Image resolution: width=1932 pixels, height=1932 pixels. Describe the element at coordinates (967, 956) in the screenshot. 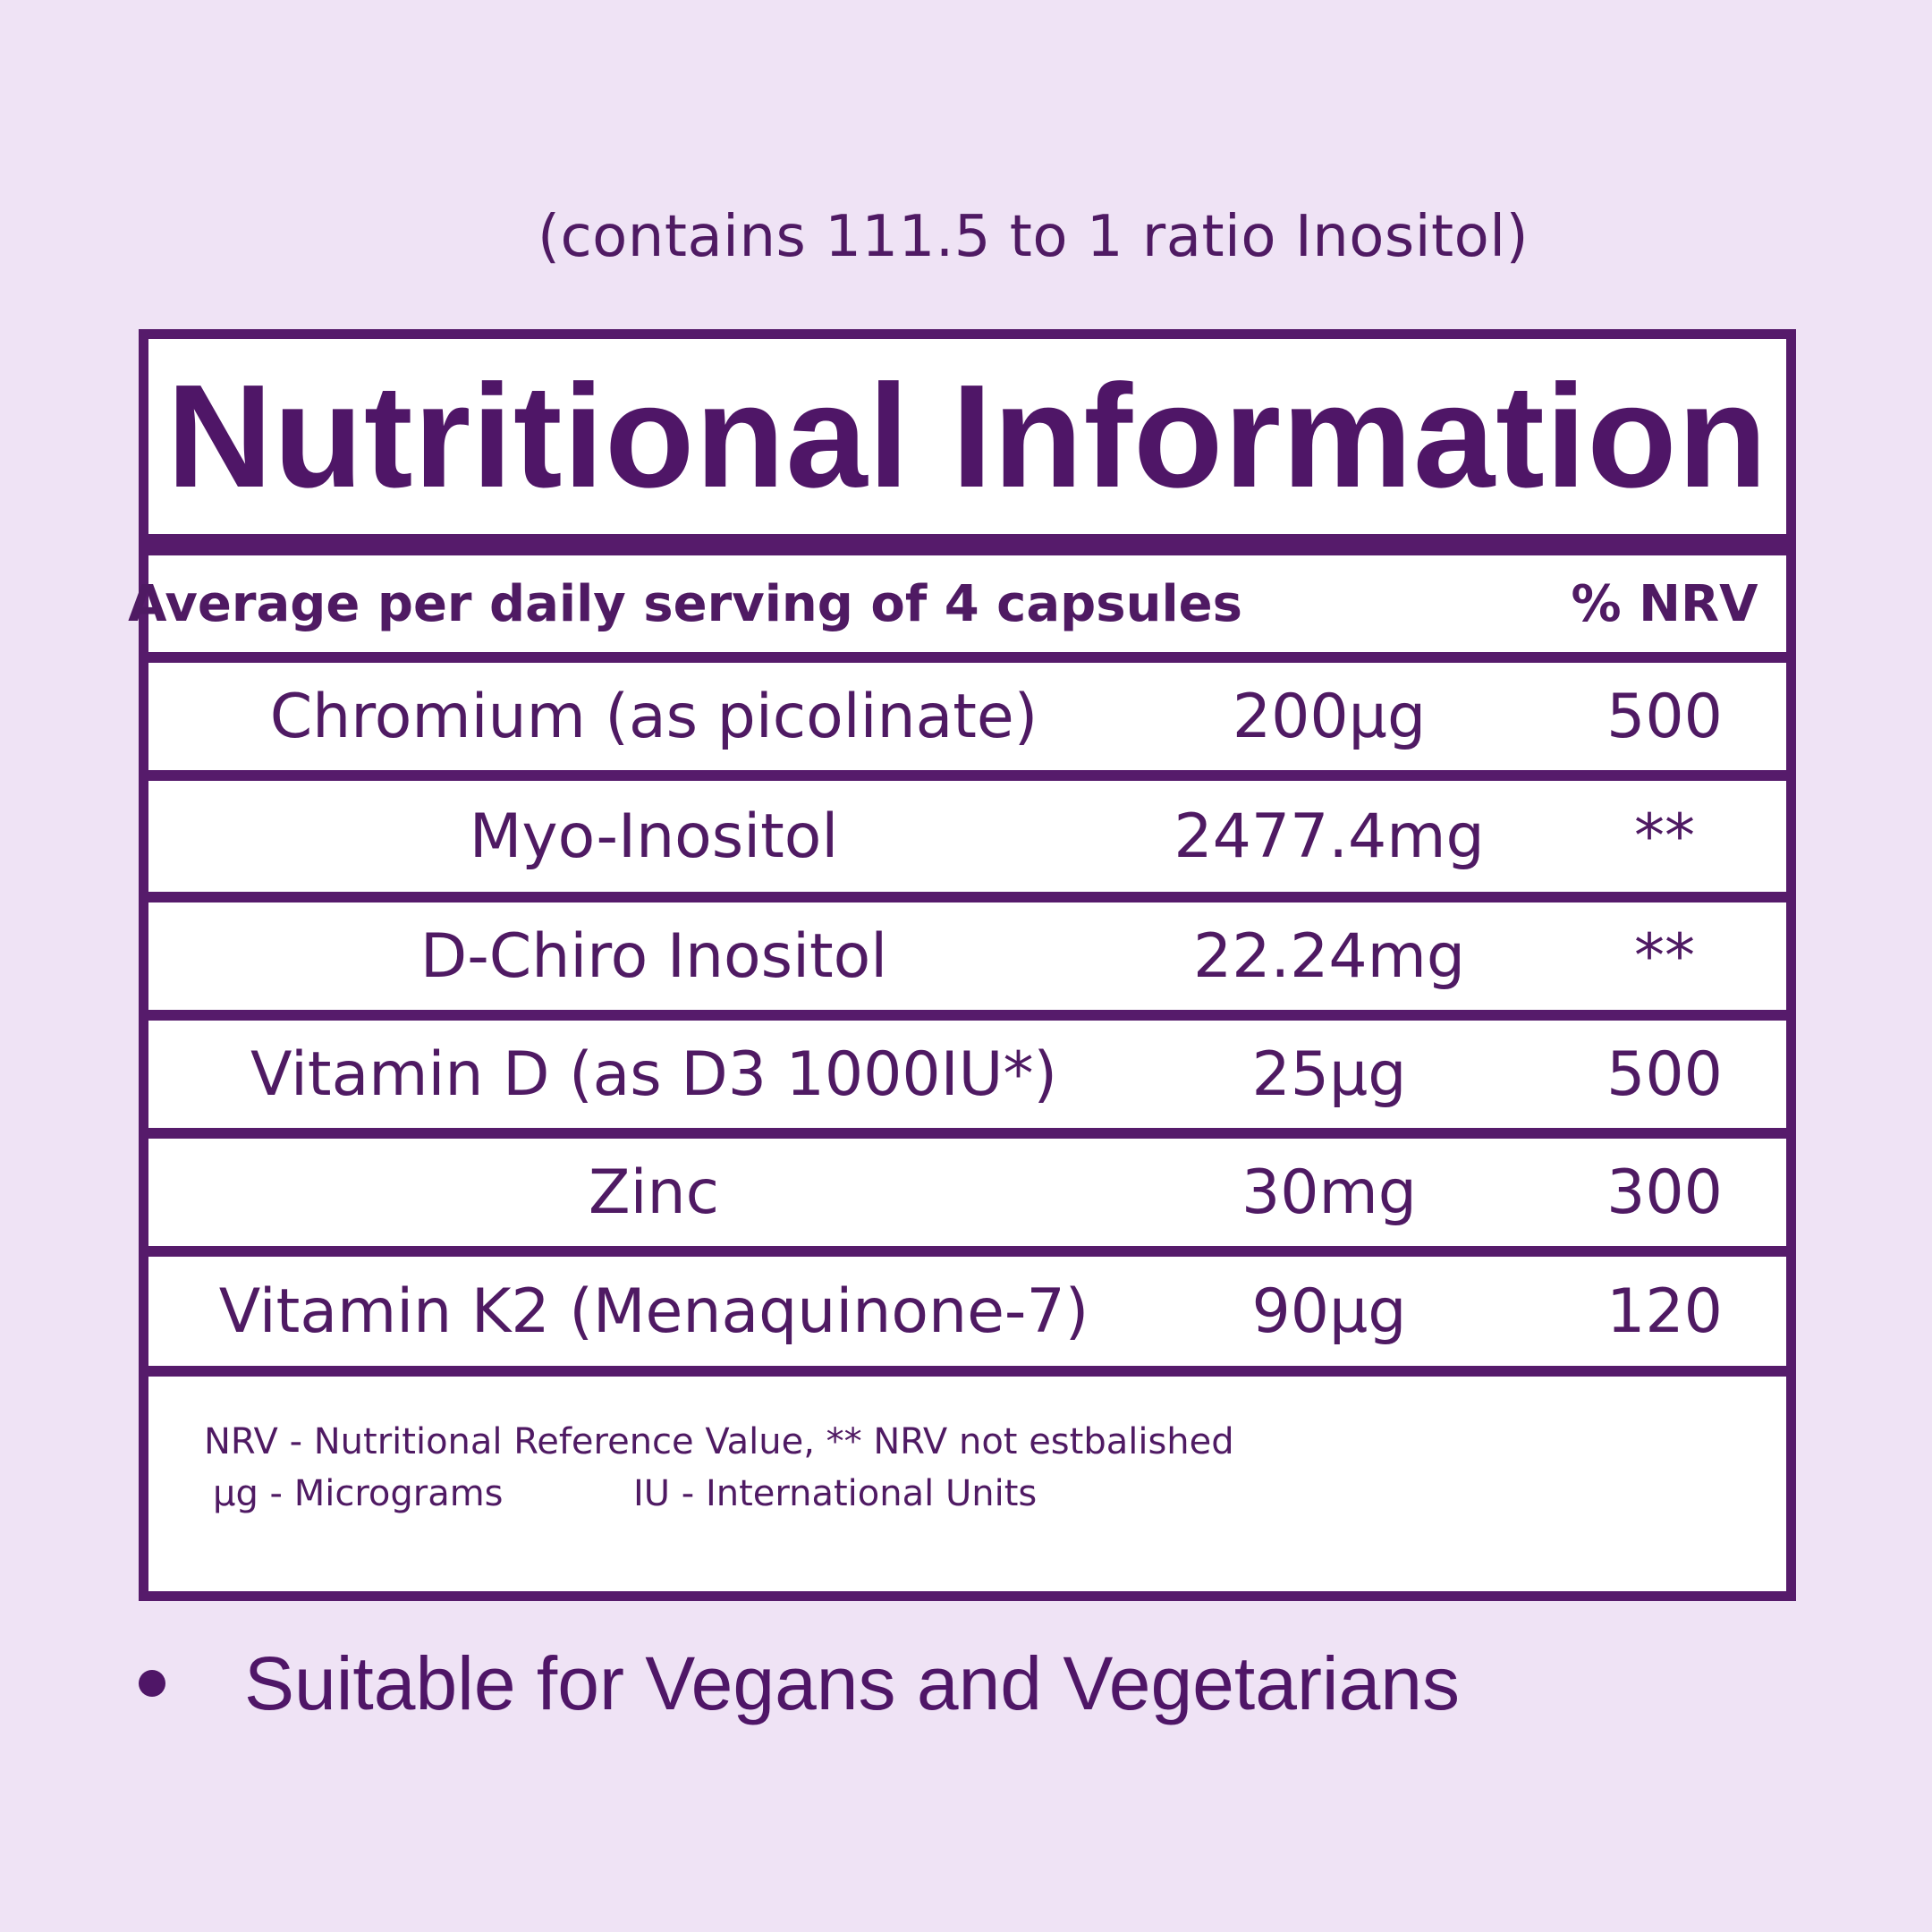

I see `table-row: D-Chiro Inositol 22.24mg **` at that location.